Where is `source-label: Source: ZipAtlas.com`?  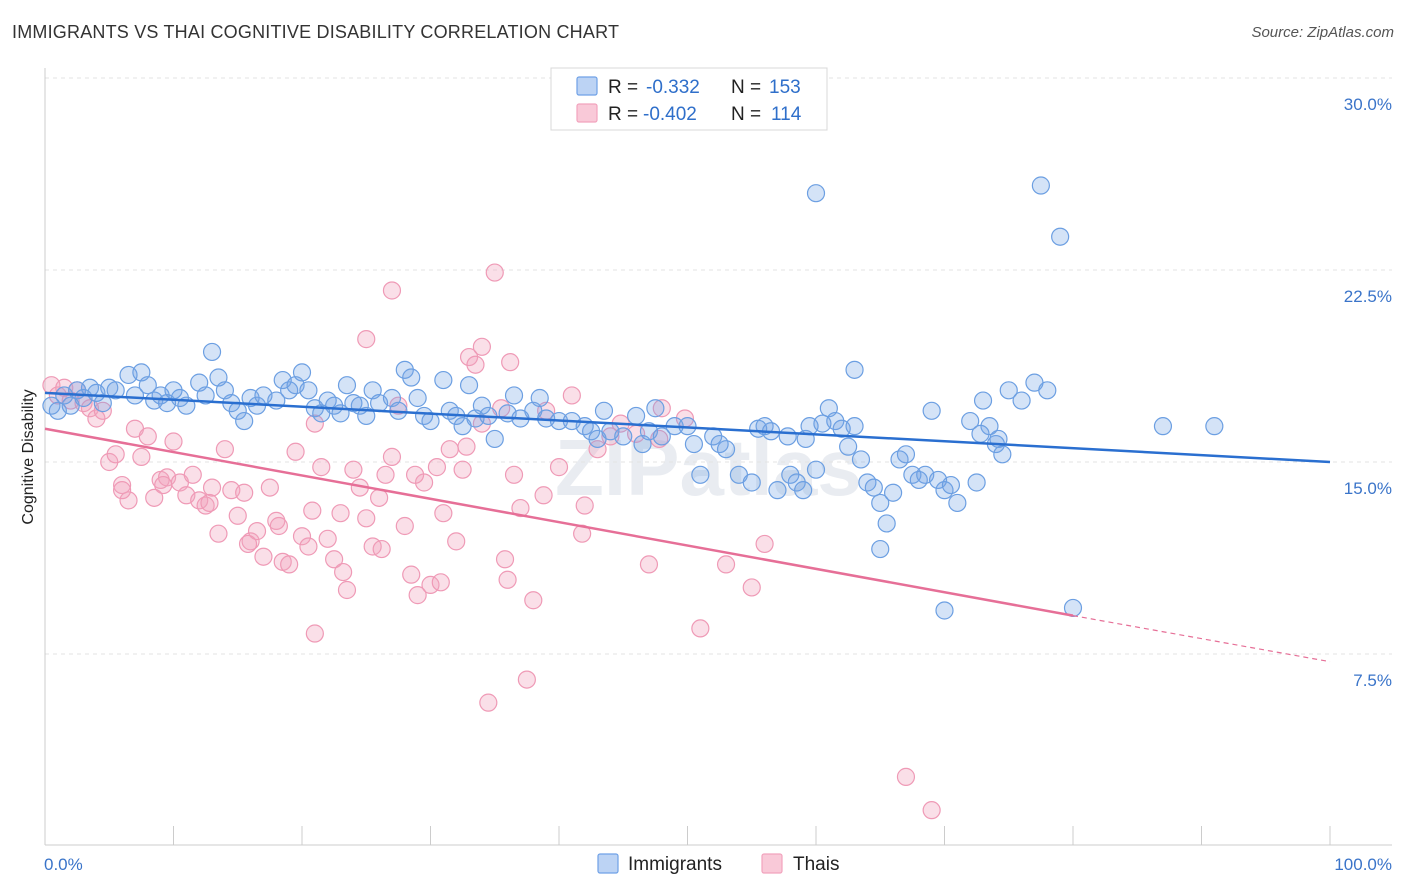
source-label: Source: ZipAtlas.com is located at coordinates (1322, 32).